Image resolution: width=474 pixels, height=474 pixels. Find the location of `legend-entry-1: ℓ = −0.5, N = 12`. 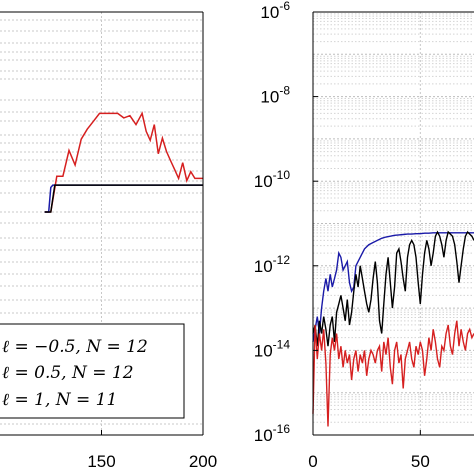

legend-entry-1: ℓ = −0.5, N = 12 is located at coordinates (75, 347).